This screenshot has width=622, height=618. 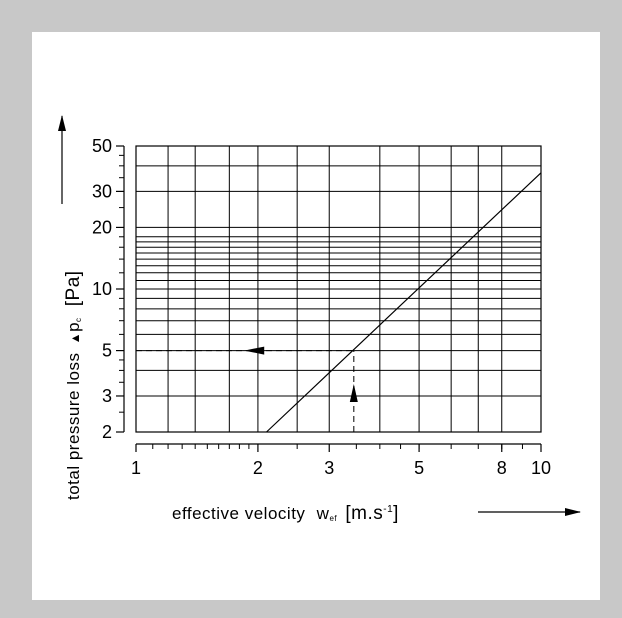 What do you see at coordinates (541, 468) in the screenshot?
I see `x-tick-label: 10` at bounding box center [541, 468].